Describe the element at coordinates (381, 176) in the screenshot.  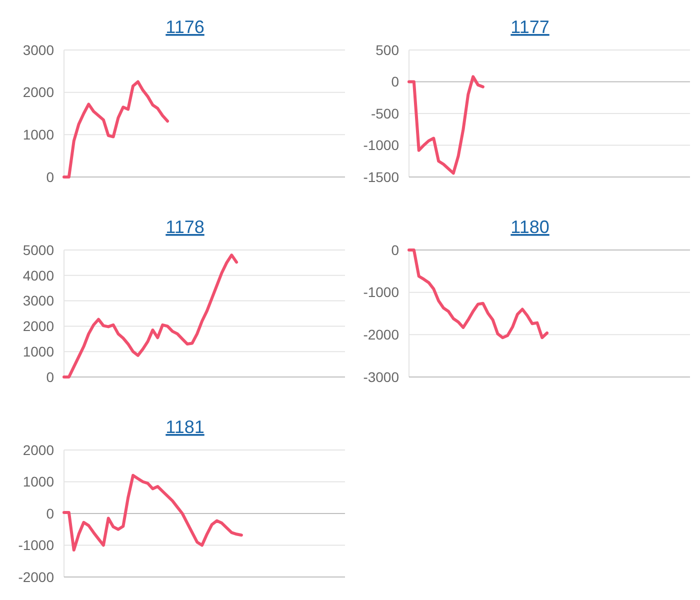
I see `y-tick-label: -1500` at that location.